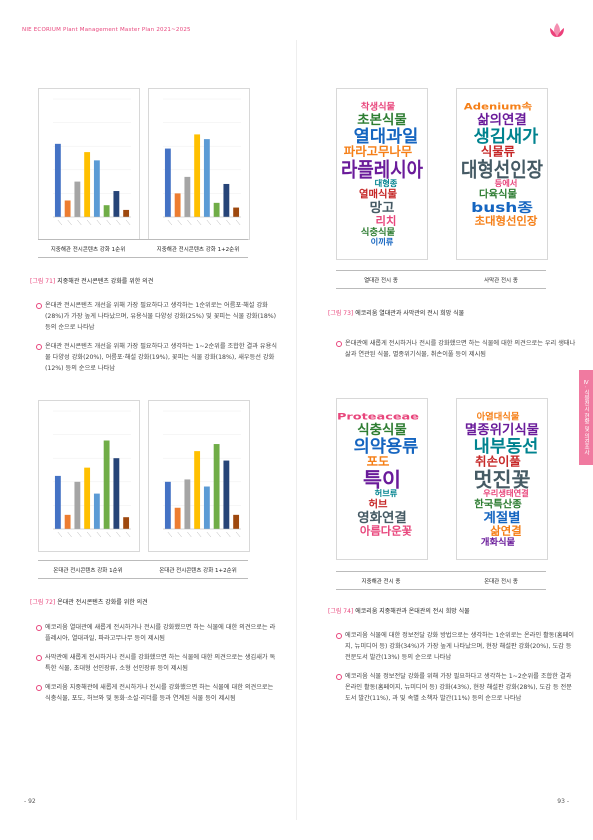 The image size is (593, 840). What do you see at coordinates (502, 430) in the screenshot?
I see `cloud-word: 멸종위기식물` at bounding box center [502, 430].